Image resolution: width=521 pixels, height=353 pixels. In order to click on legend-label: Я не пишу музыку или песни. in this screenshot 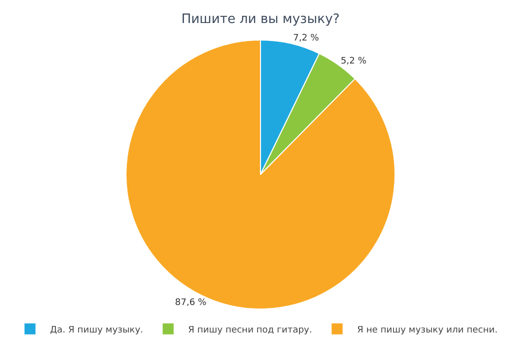, I will do `click(427, 330)`.